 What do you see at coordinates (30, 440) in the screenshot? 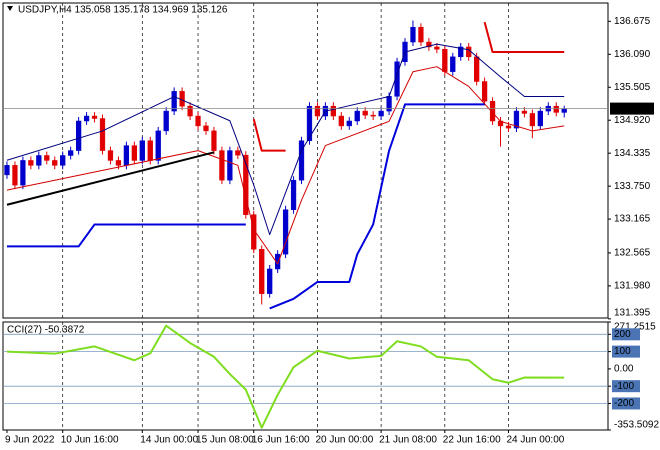
I see `x-tick-label: 9 Jun 2022` at bounding box center [30, 440].